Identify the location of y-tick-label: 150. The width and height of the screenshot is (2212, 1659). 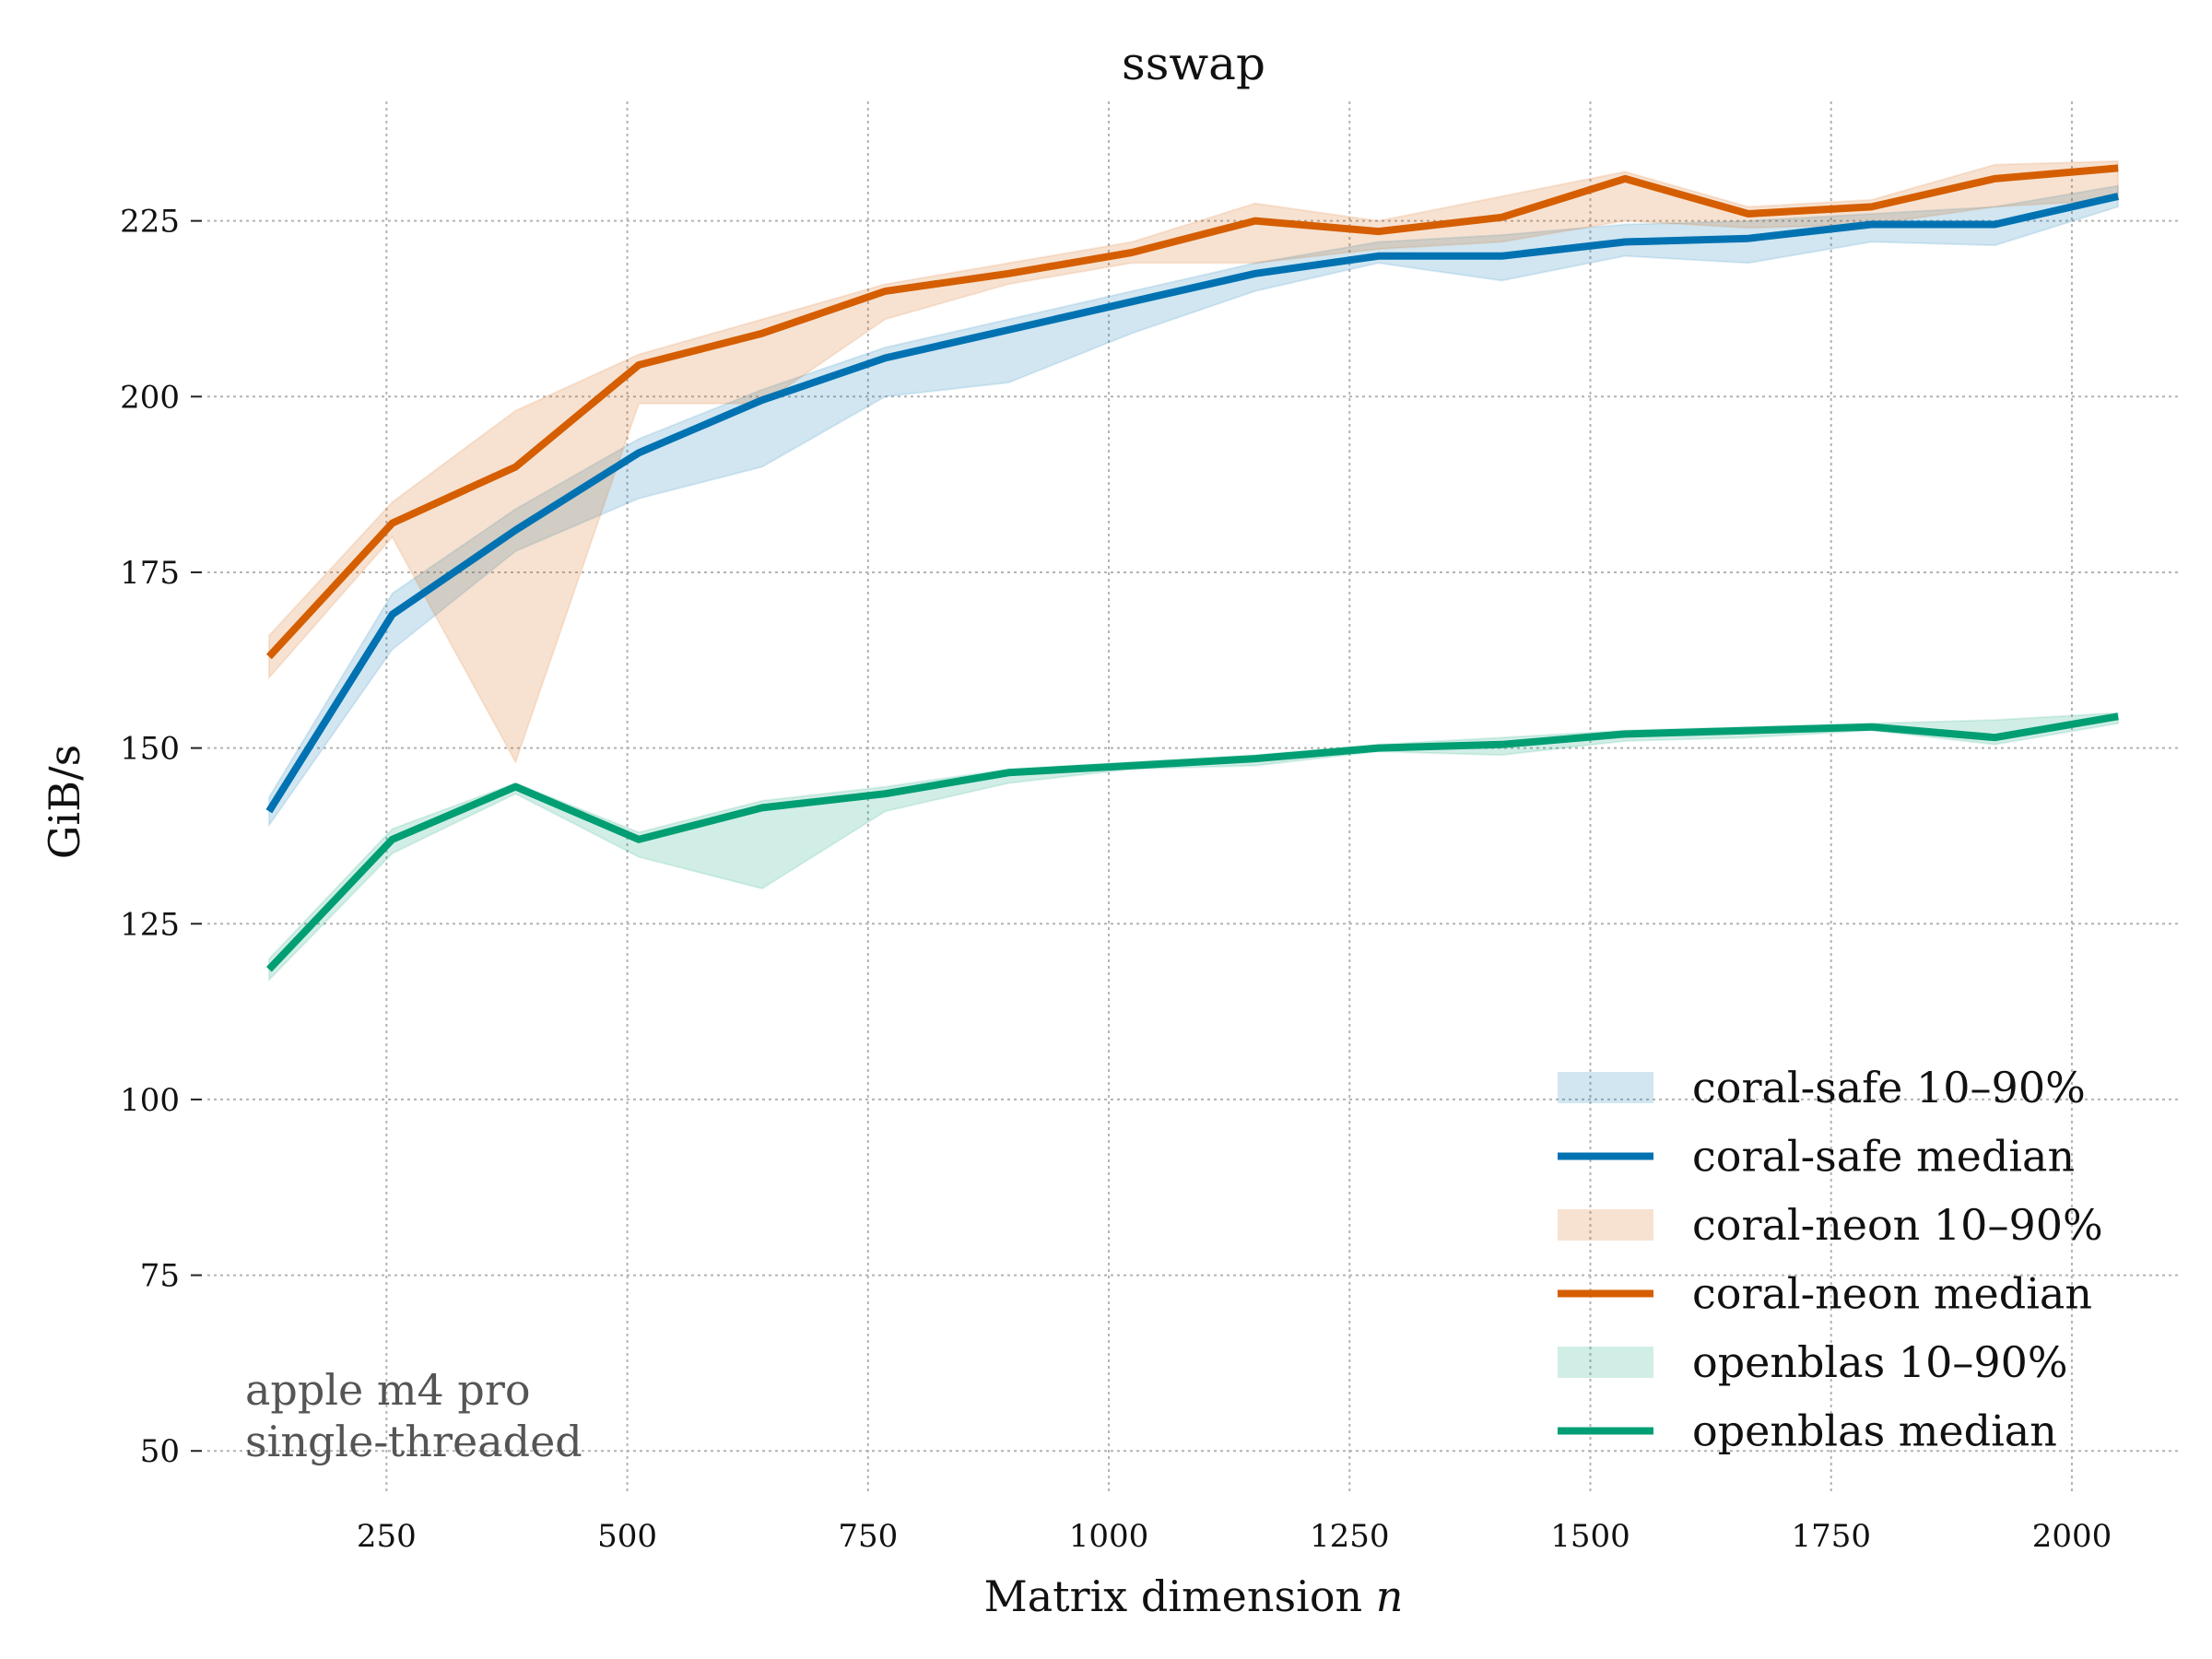
(150, 749).